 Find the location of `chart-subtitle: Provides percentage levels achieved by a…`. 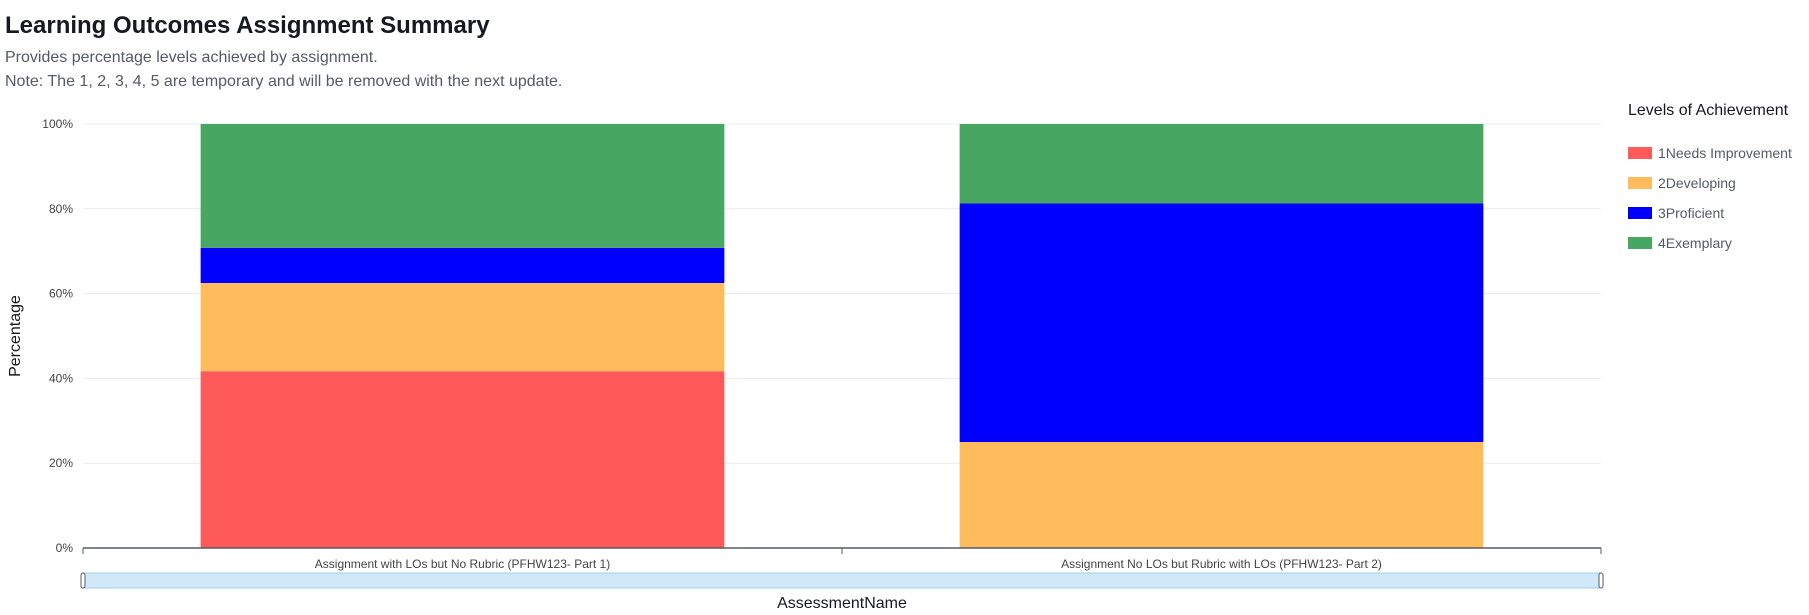

chart-subtitle: Provides percentage levels achieved by a… is located at coordinates (191, 57).